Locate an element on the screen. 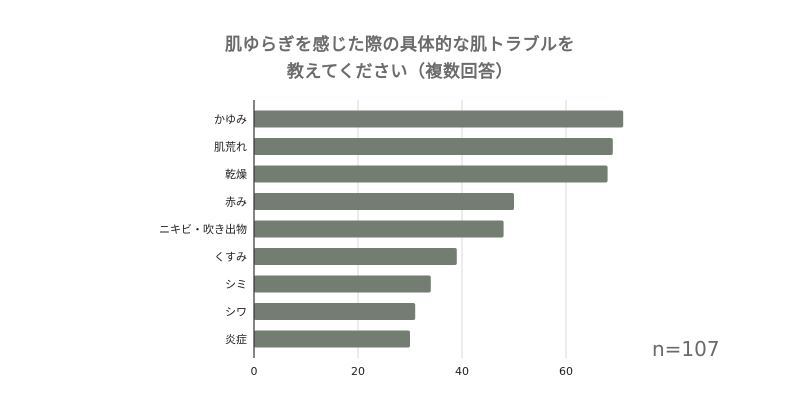  x-tick-label: 40 is located at coordinates (462, 371).